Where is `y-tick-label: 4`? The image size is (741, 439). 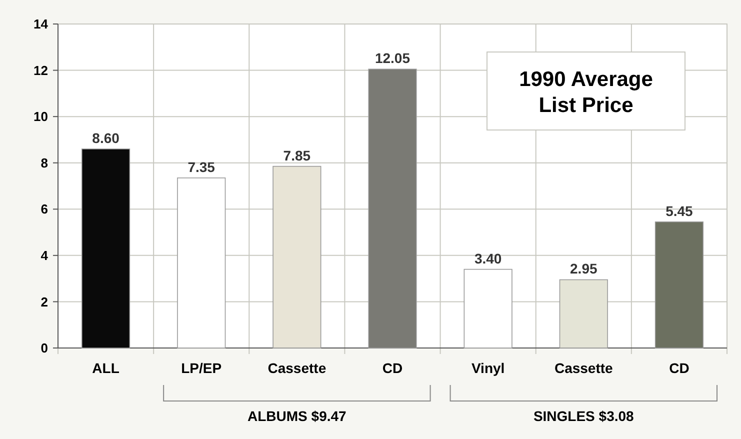
y-tick-label: 4 is located at coordinates (44, 255).